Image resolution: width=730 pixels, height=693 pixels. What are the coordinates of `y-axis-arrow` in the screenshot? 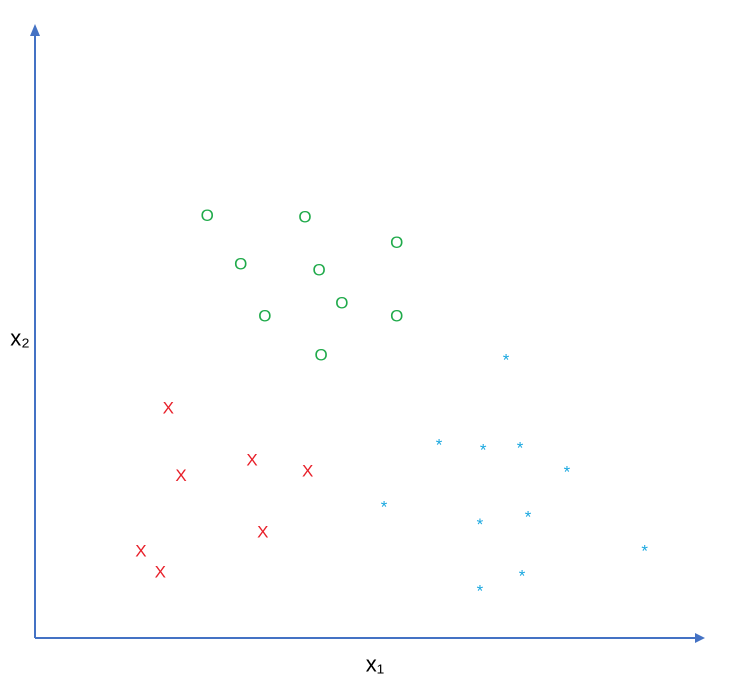 It's located at (35, 30).